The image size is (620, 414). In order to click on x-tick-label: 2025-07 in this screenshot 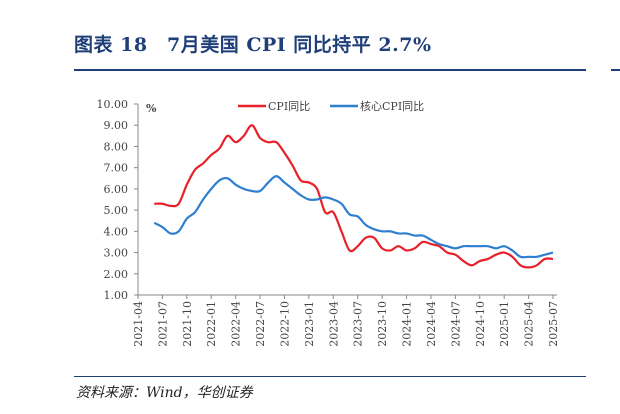, I will do `click(553, 324)`.